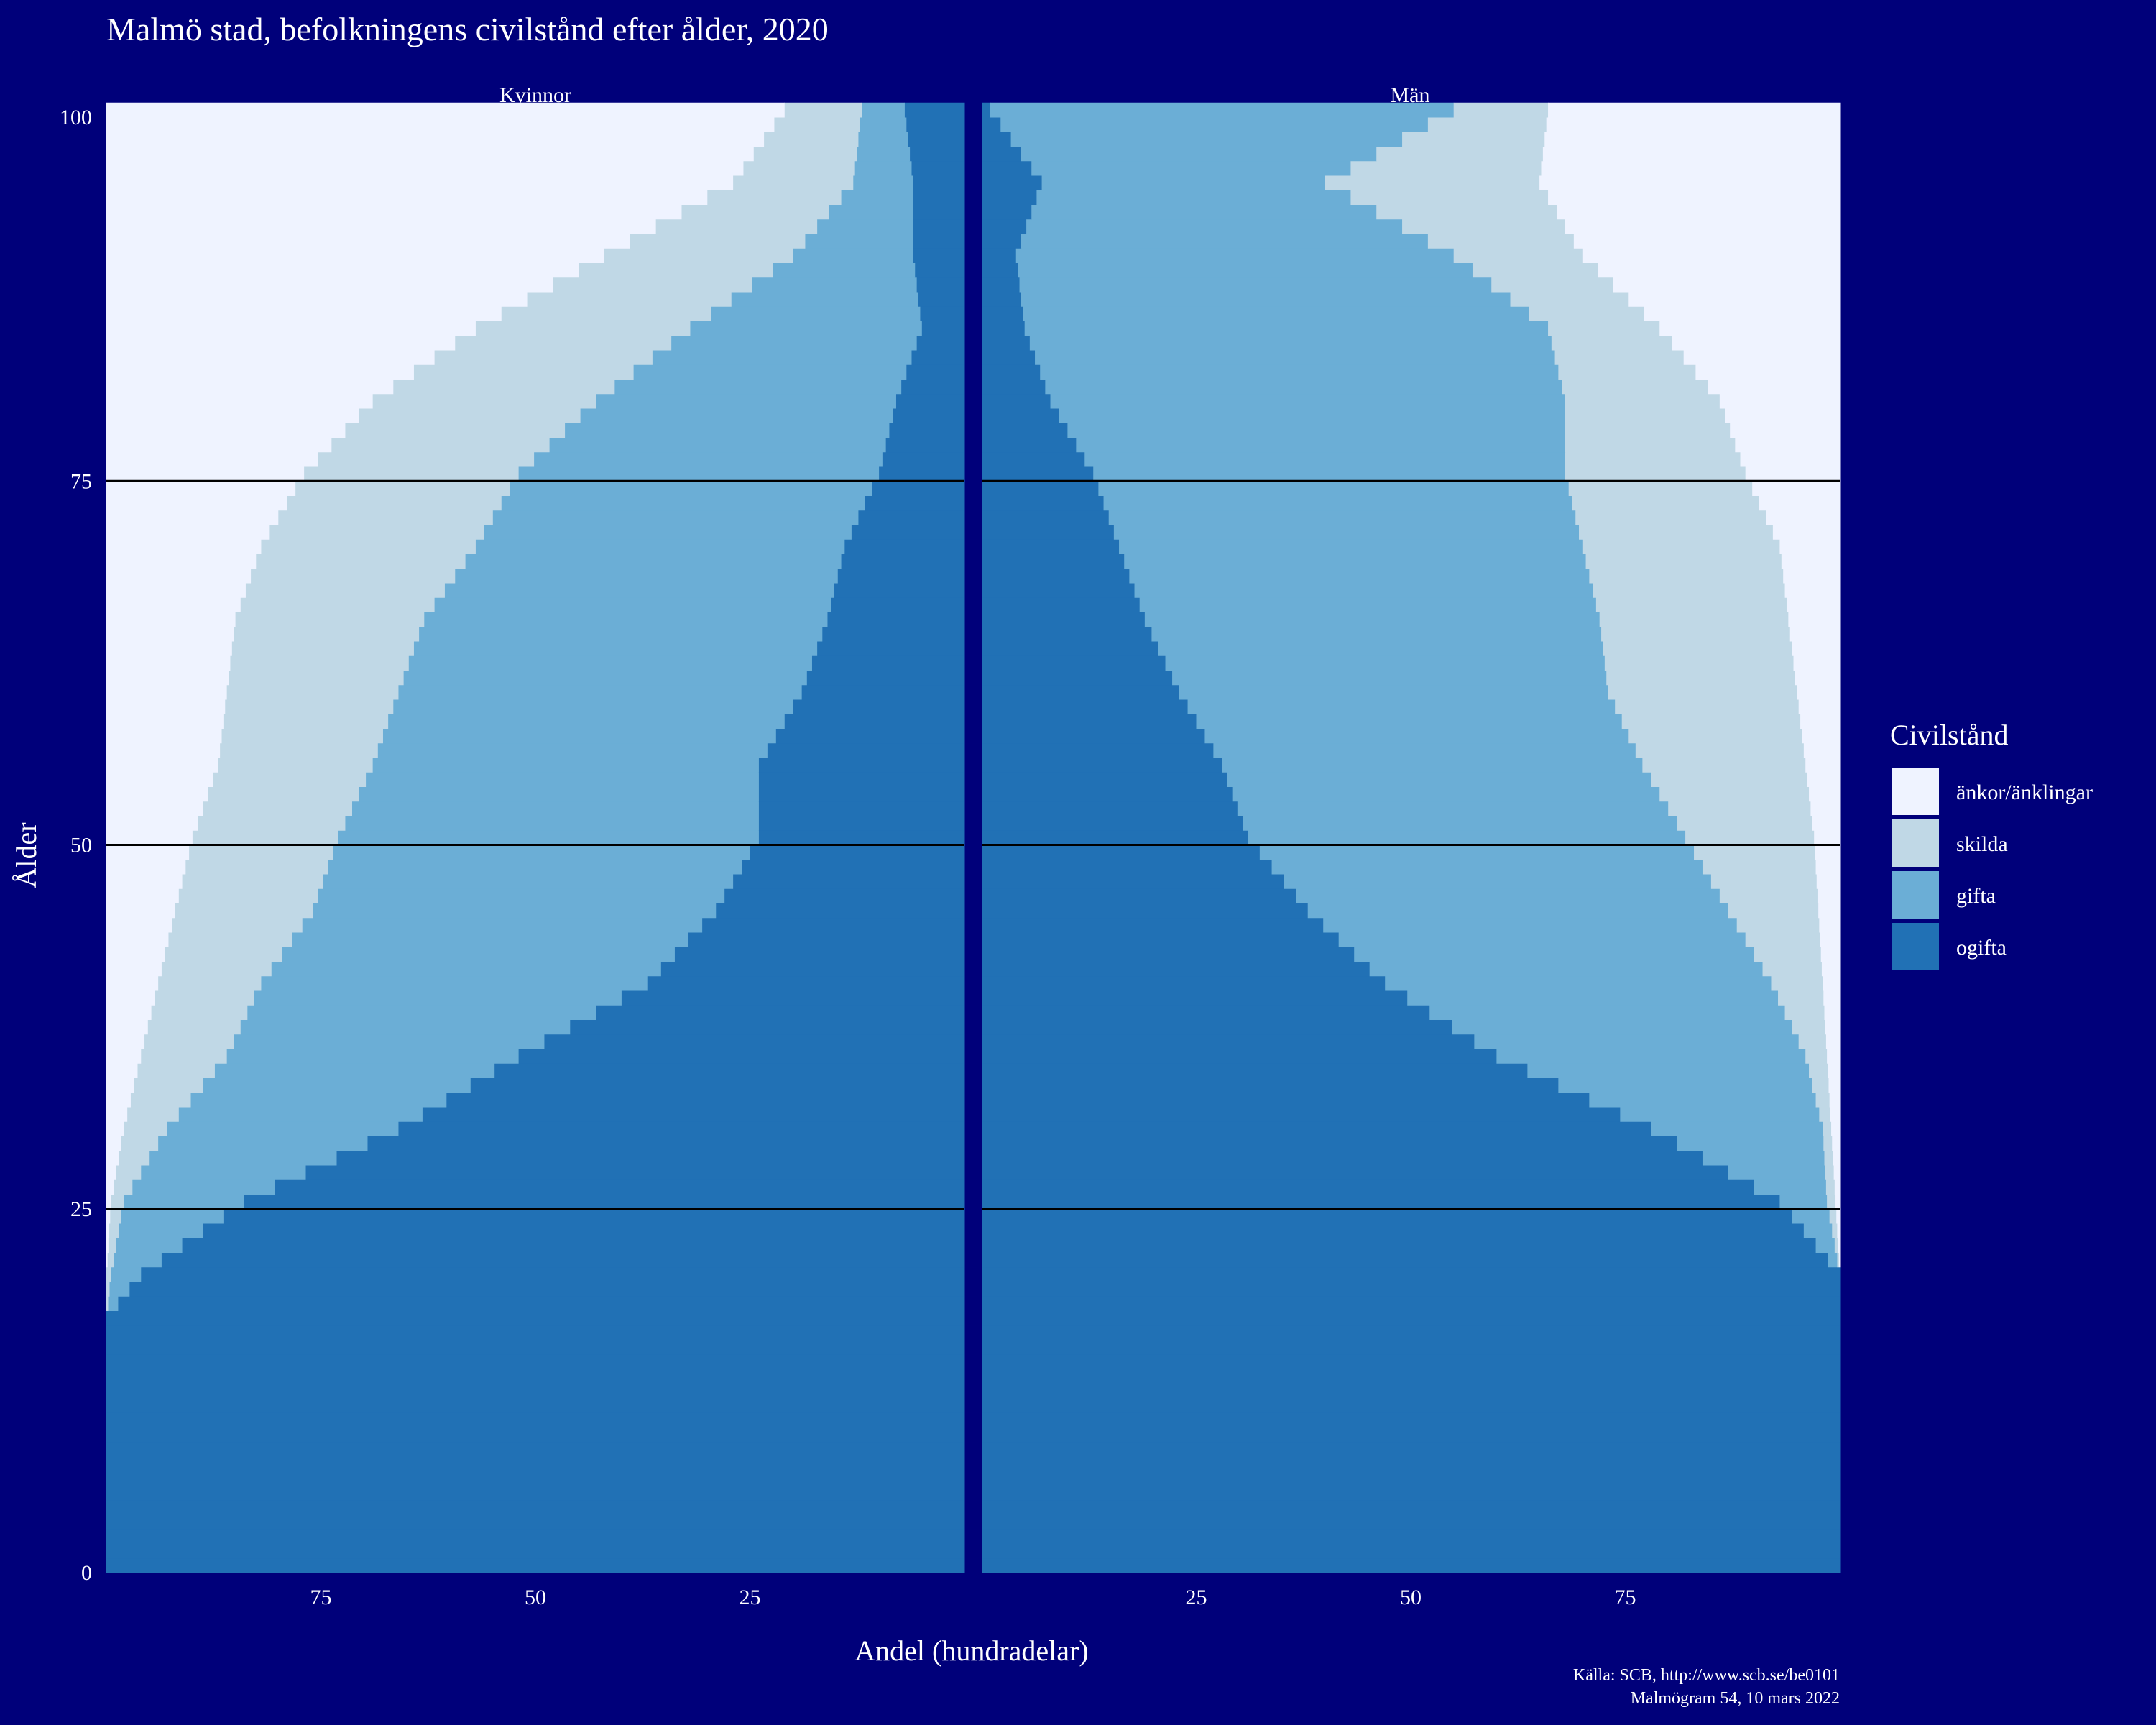  I want to click on bar-man-änkoränklingar-age-21, so click(1839, 1260).